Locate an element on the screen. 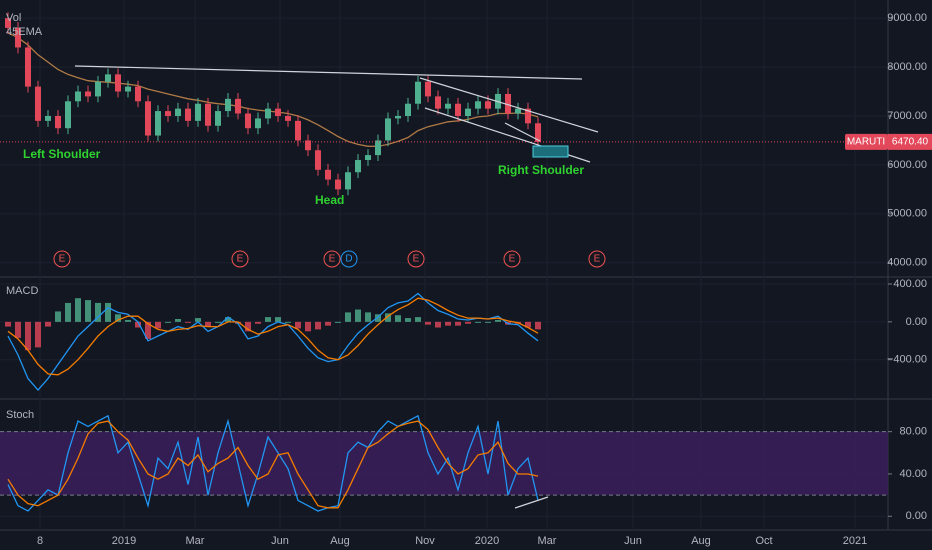  y-tick-label: 5000.00 is located at coordinates (907, 214).